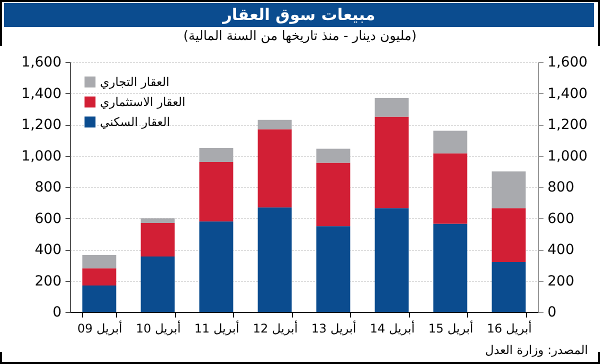 The height and width of the screenshot is (364, 600). Describe the element at coordinates (568, 62) in the screenshot. I see `y2-tick-label: 1,600` at that location.